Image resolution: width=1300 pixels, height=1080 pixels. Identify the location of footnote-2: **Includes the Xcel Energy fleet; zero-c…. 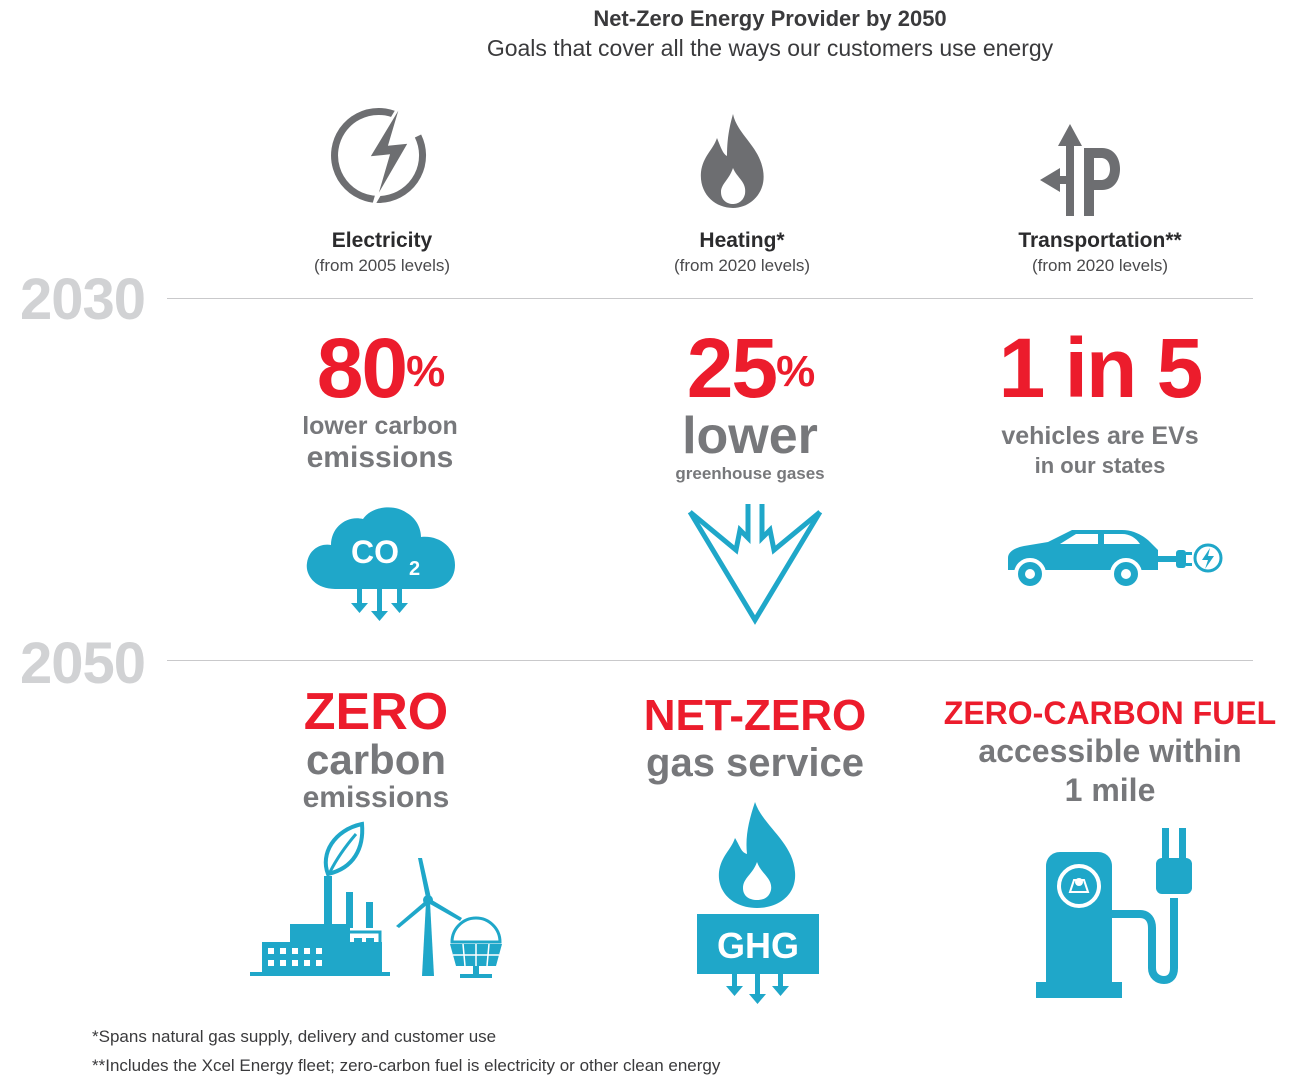
(406, 1065).